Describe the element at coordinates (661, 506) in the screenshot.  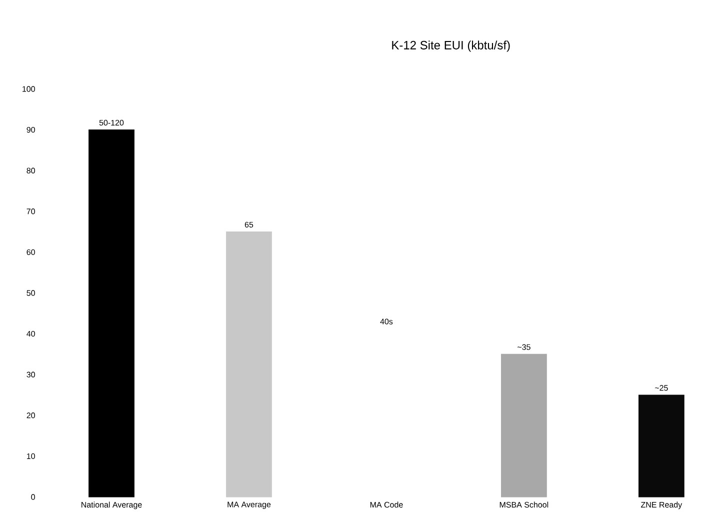
I see `x-tick-label: ZNE Ready` at that location.